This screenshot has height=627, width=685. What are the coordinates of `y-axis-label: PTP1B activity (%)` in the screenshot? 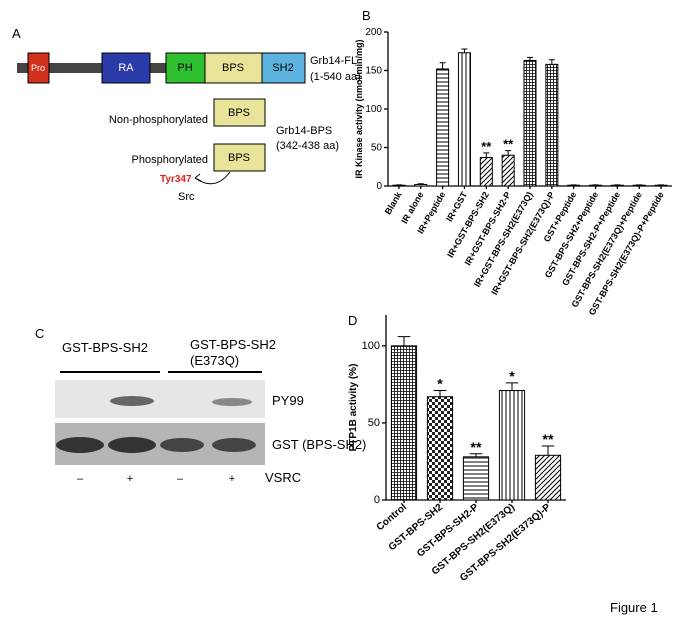 It's located at (353, 408).